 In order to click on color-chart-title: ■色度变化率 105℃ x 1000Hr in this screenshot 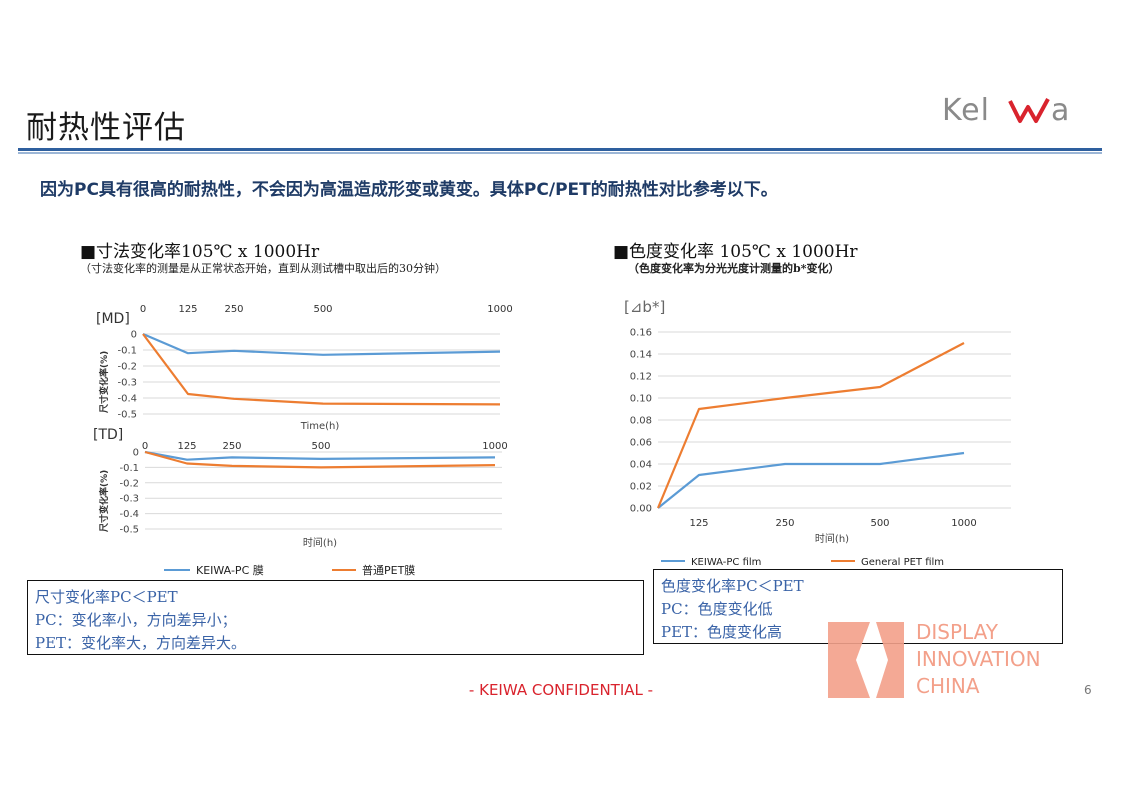, I will do `click(735, 252)`.